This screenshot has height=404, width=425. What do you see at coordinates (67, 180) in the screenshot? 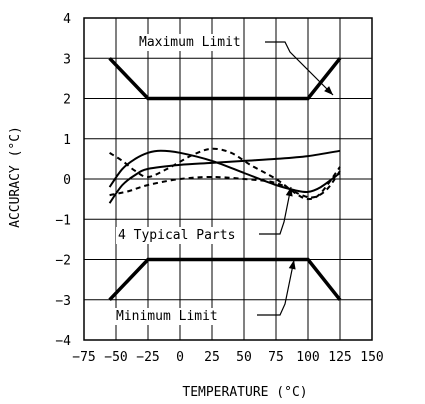
I see `y-tick-label: 0` at bounding box center [67, 180].